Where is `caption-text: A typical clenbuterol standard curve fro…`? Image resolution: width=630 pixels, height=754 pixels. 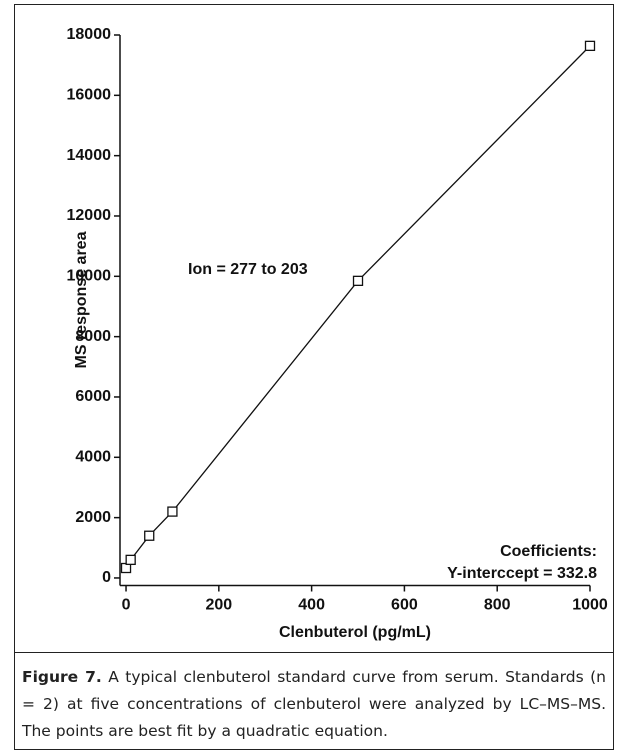 caption-text: A typical clenbuterol standard curve fro… is located at coordinates (314, 704).